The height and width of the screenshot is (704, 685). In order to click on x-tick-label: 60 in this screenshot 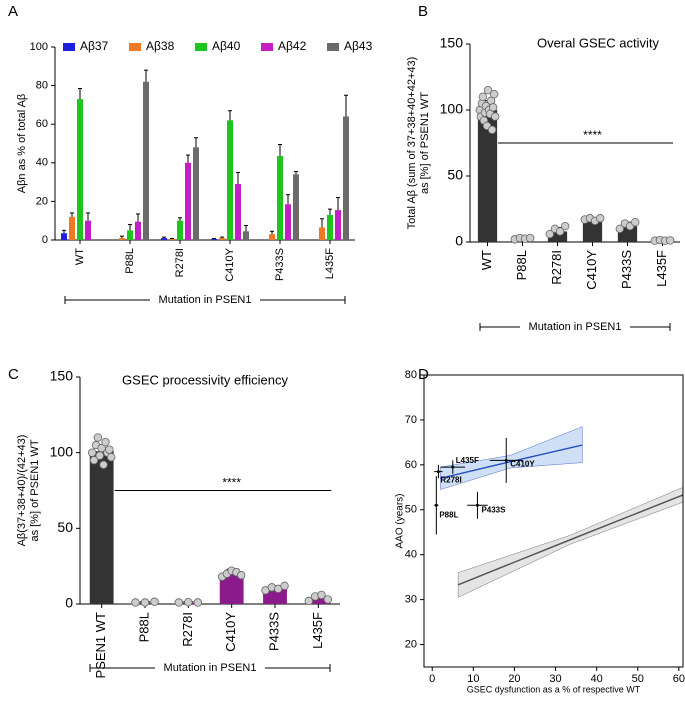, I will do `click(679, 679)`.